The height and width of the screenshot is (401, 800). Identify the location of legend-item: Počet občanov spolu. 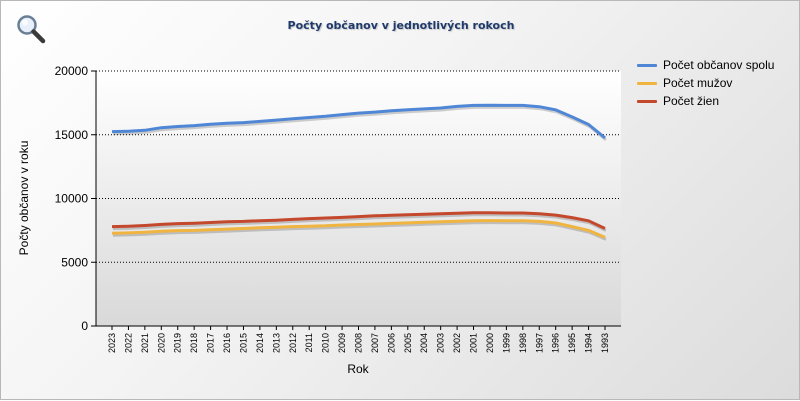
(705, 65).